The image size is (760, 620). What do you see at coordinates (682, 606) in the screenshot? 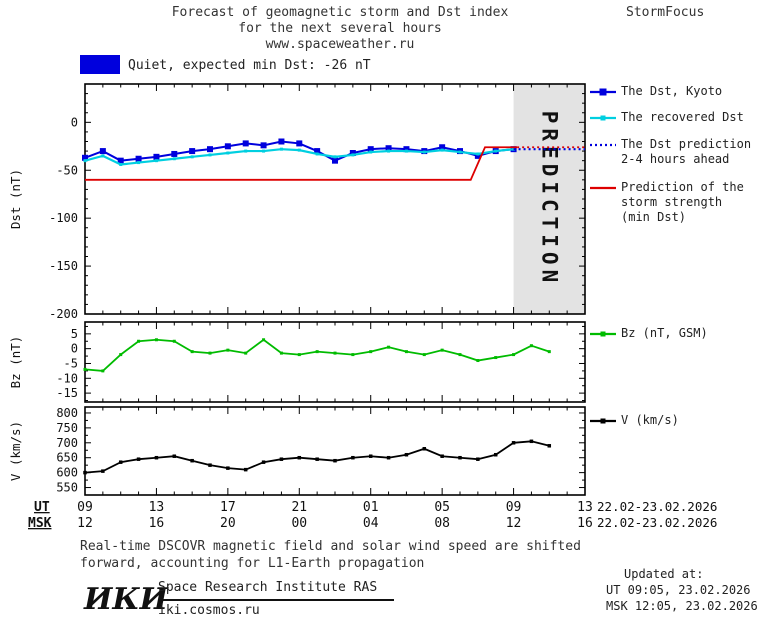
I see `updated-msk: MSK 12:05, 23.02.2026` at bounding box center [682, 606].